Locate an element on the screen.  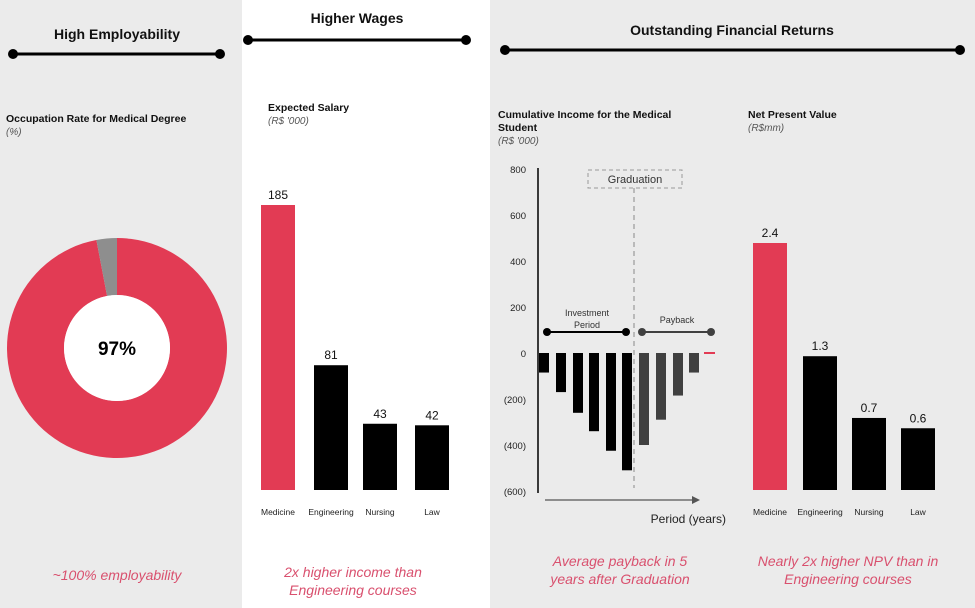
data-label: 1.3 is located at coordinates (820, 346).